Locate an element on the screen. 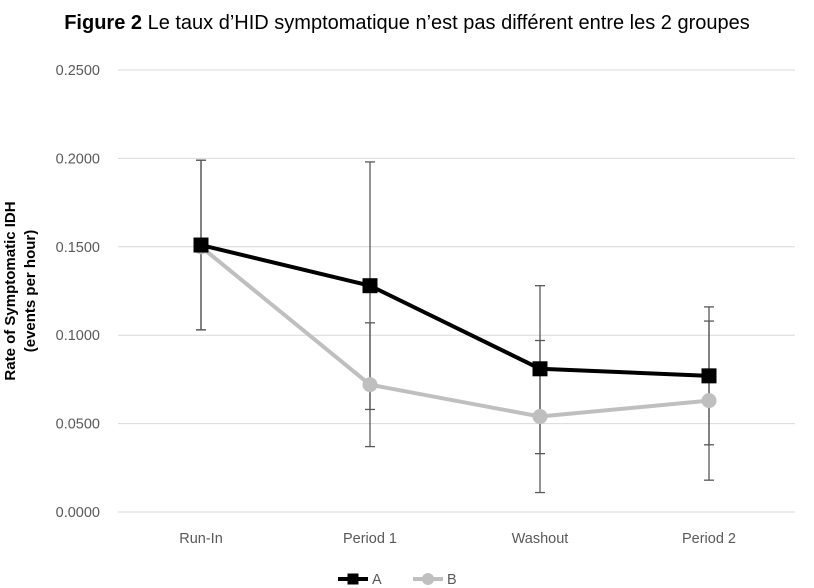 The height and width of the screenshot is (588, 814). x-tick-label: Period 2 is located at coordinates (709, 539).